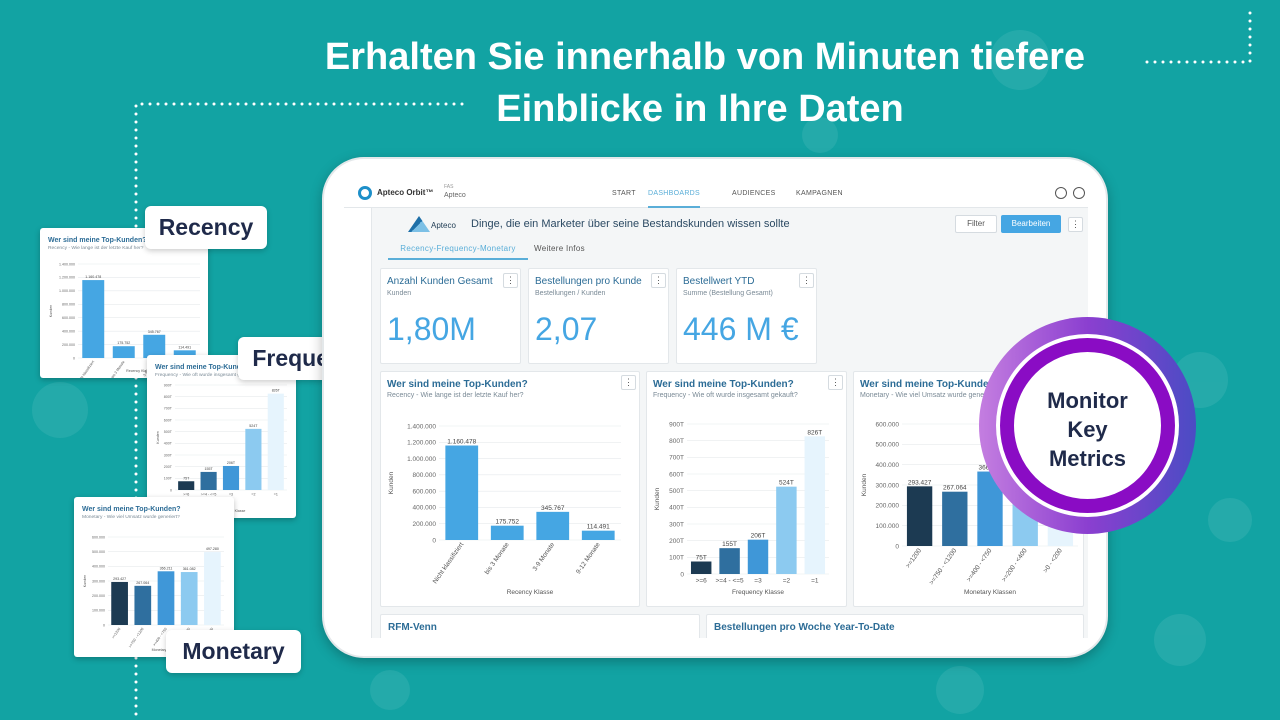 The width and height of the screenshot is (1280, 720). What do you see at coordinates (68, 305) in the screenshot?
I see `y-tick-label: 800.000` at bounding box center [68, 305].